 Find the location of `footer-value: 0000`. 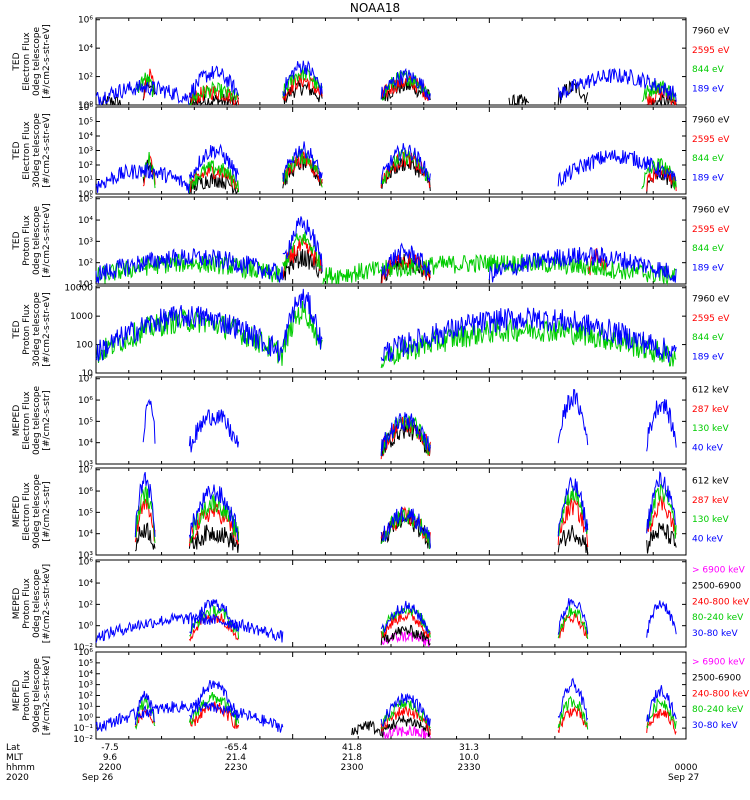

footer-value: 0000 is located at coordinates (686, 768).